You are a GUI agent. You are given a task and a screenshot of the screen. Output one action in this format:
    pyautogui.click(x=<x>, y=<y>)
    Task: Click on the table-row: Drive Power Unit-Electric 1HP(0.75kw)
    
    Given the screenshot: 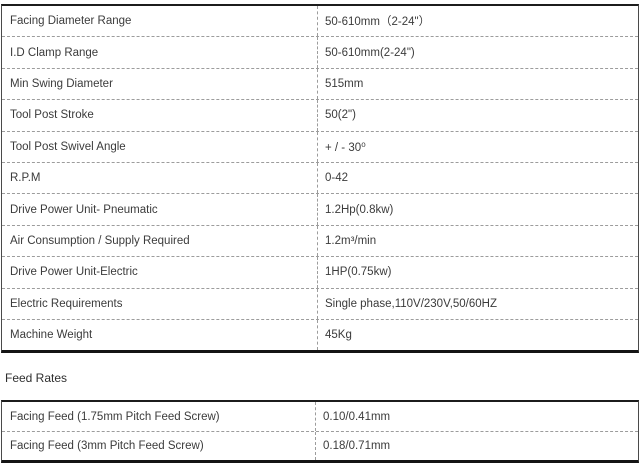 What is the action you would take?
    pyautogui.click(x=320, y=272)
    